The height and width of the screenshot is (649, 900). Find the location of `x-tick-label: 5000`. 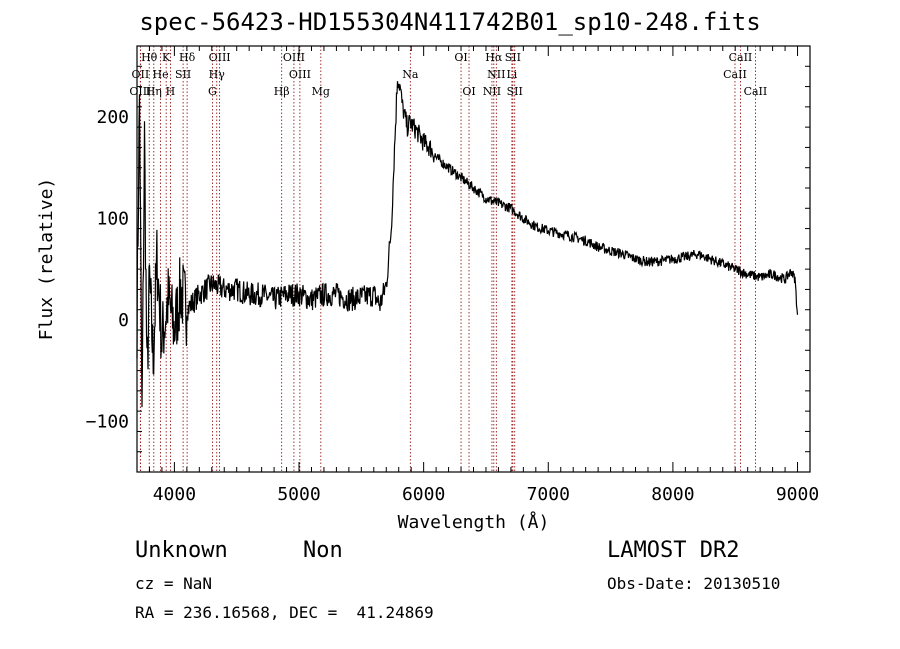

x-tick-label: 5000 is located at coordinates (298, 494).